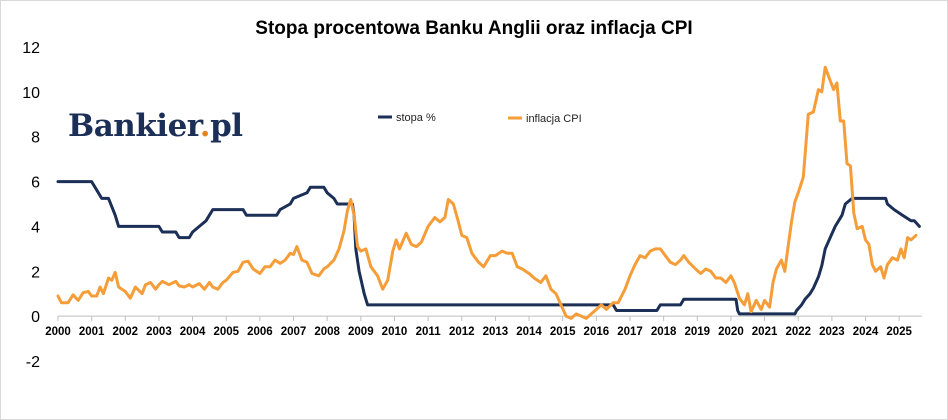 The width and height of the screenshot is (948, 420). What do you see at coordinates (597, 332) in the screenshot?
I see `x-tick-label: 2016` at bounding box center [597, 332].